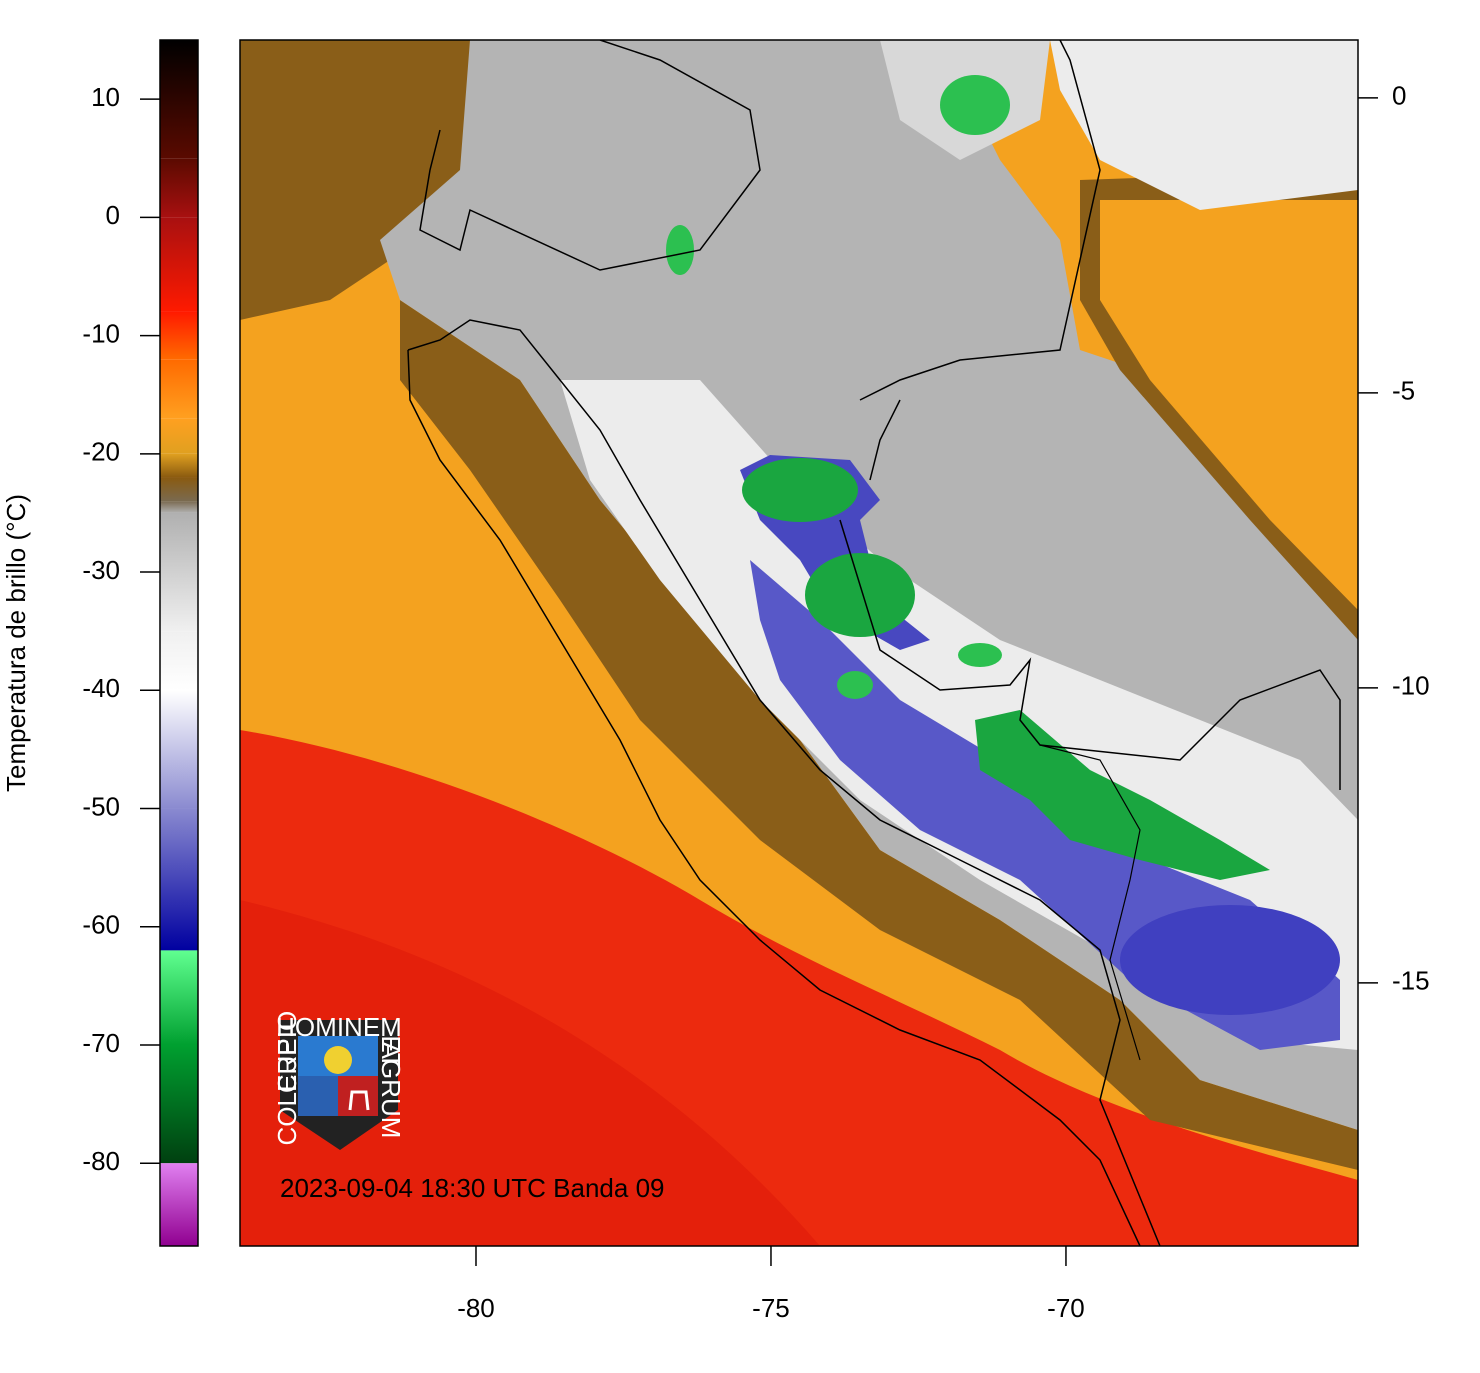 This screenshot has width=1480, height=1373. Describe the element at coordinates (101, 688) in the screenshot. I see `colorbar-tick-label: -40` at that location.